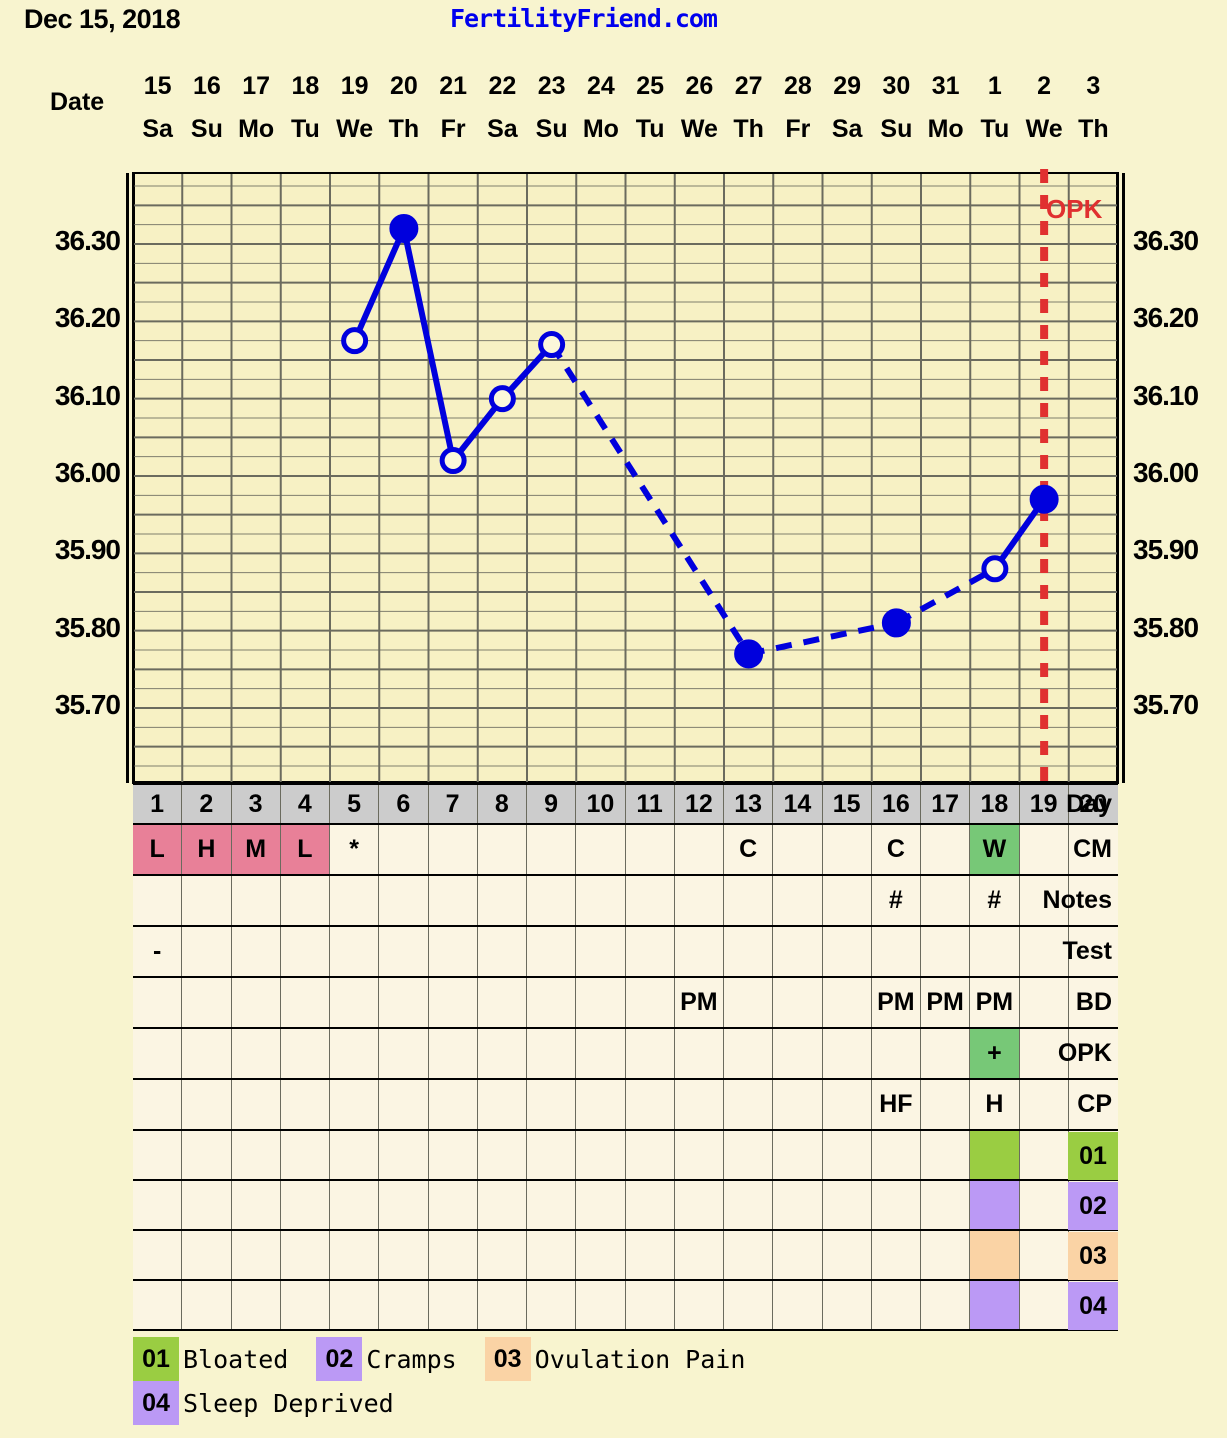 Image resolution: width=1227 pixels, height=1438 pixels. What do you see at coordinates (699, 804) in the screenshot?
I see `day-header-cell: 12` at bounding box center [699, 804].